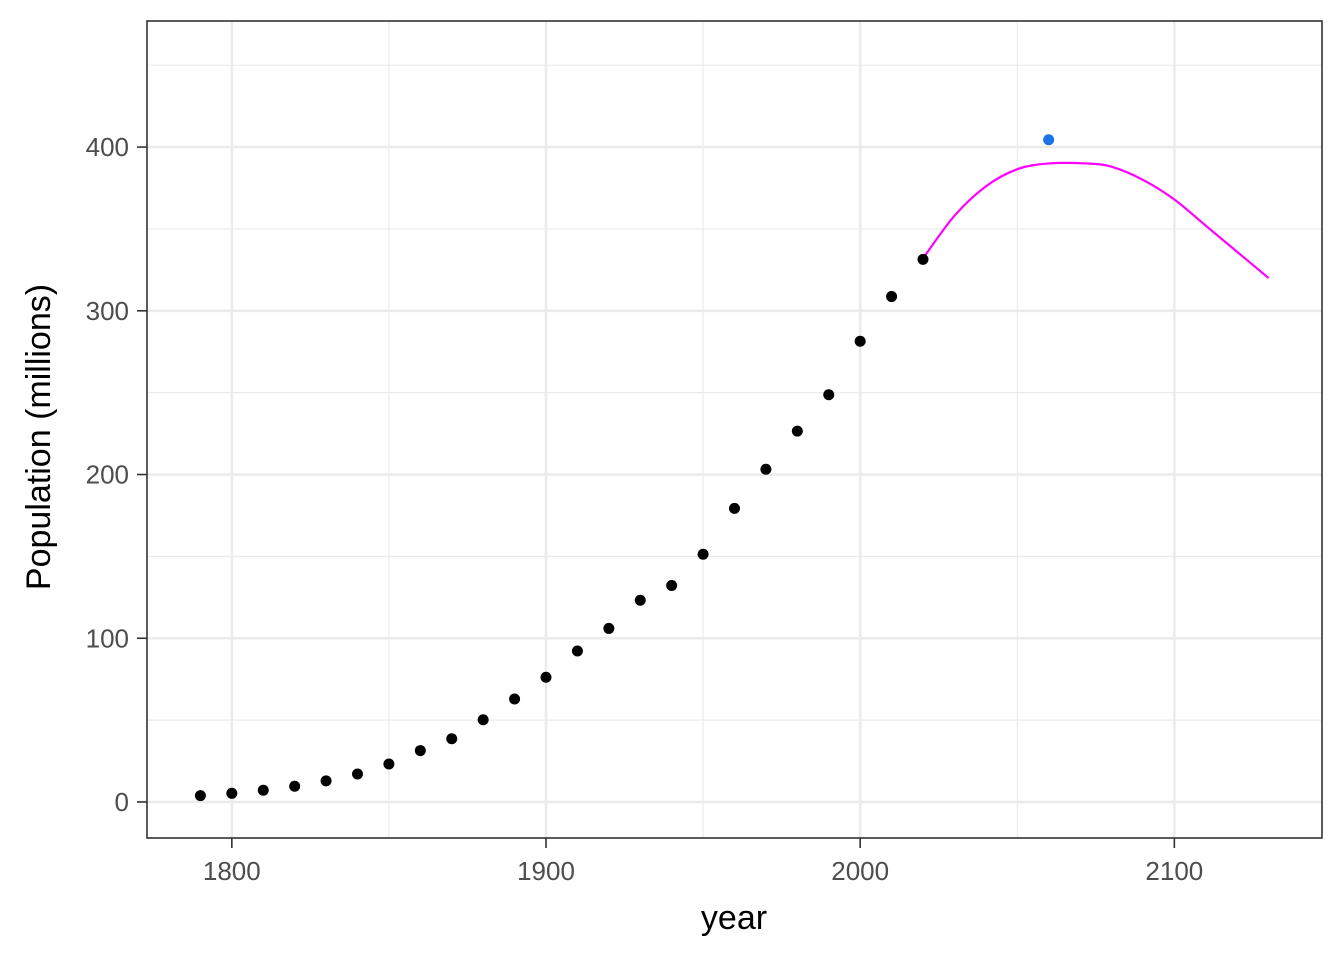 The image size is (1344, 960). What do you see at coordinates (232, 871) in the screenshot?
I see `x-tick-label: 1800` at bounding box center [232, 871].